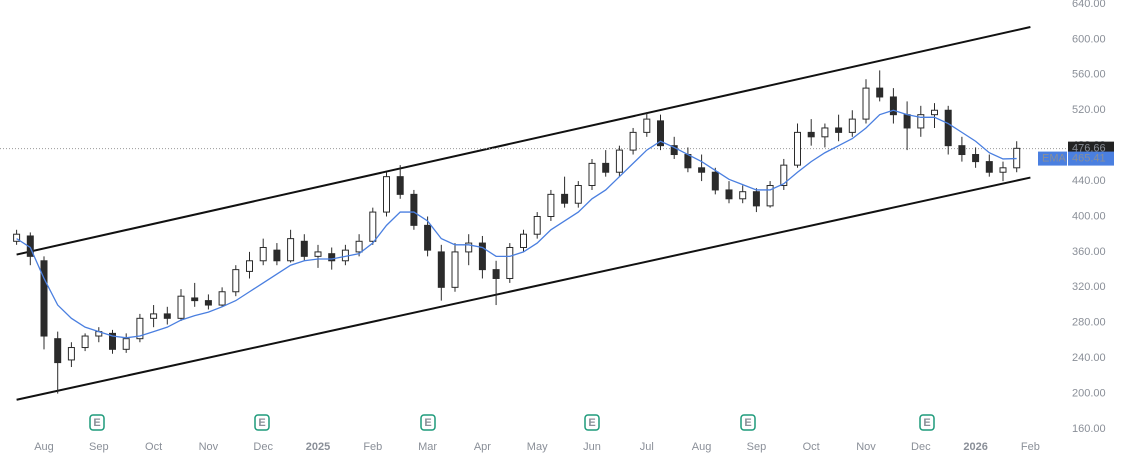  I want to click on x-tick-label: Dec, so click(263, 447).